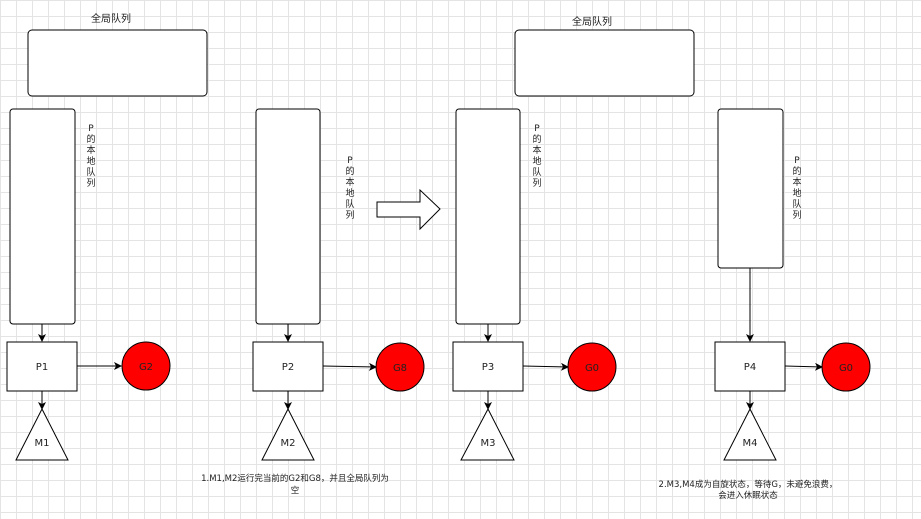  What do you see at coordinates (288, 434) in the screenshot?
I see `machine-triangle-m2` at bounding box center [288, 434].